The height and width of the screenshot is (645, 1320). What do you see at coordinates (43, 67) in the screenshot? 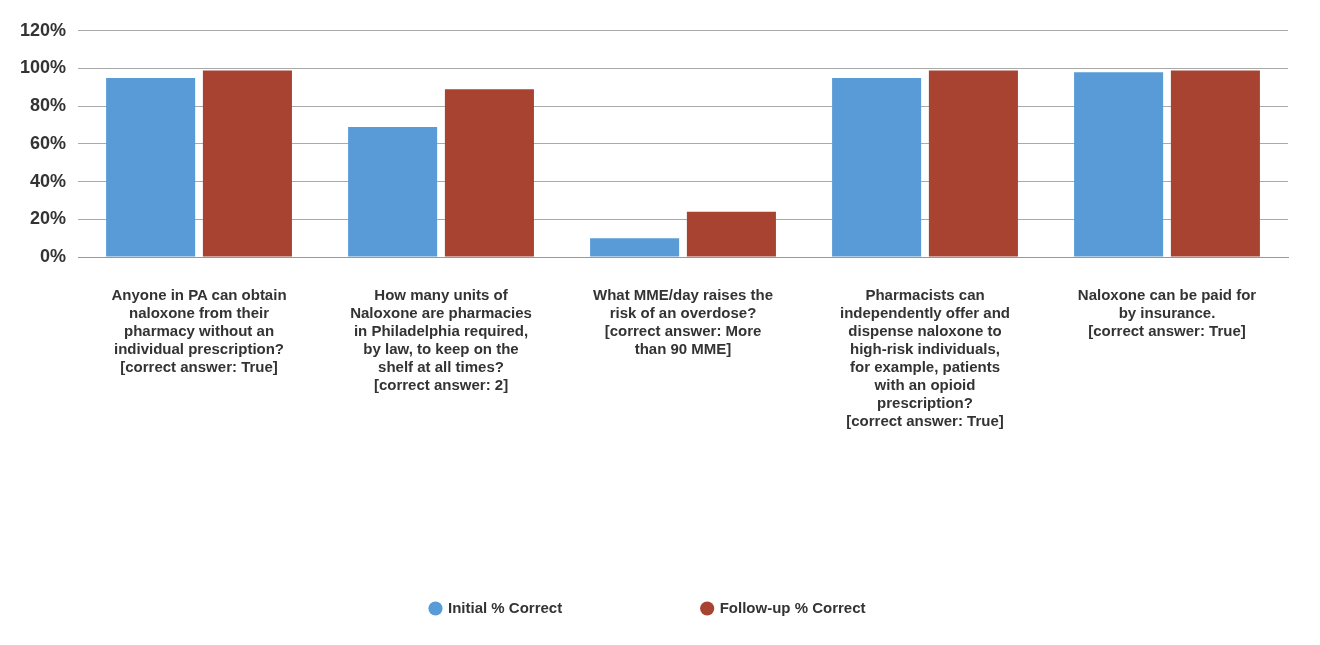
I see `y-tick-label: 100%` at bounding box center [43, 67].